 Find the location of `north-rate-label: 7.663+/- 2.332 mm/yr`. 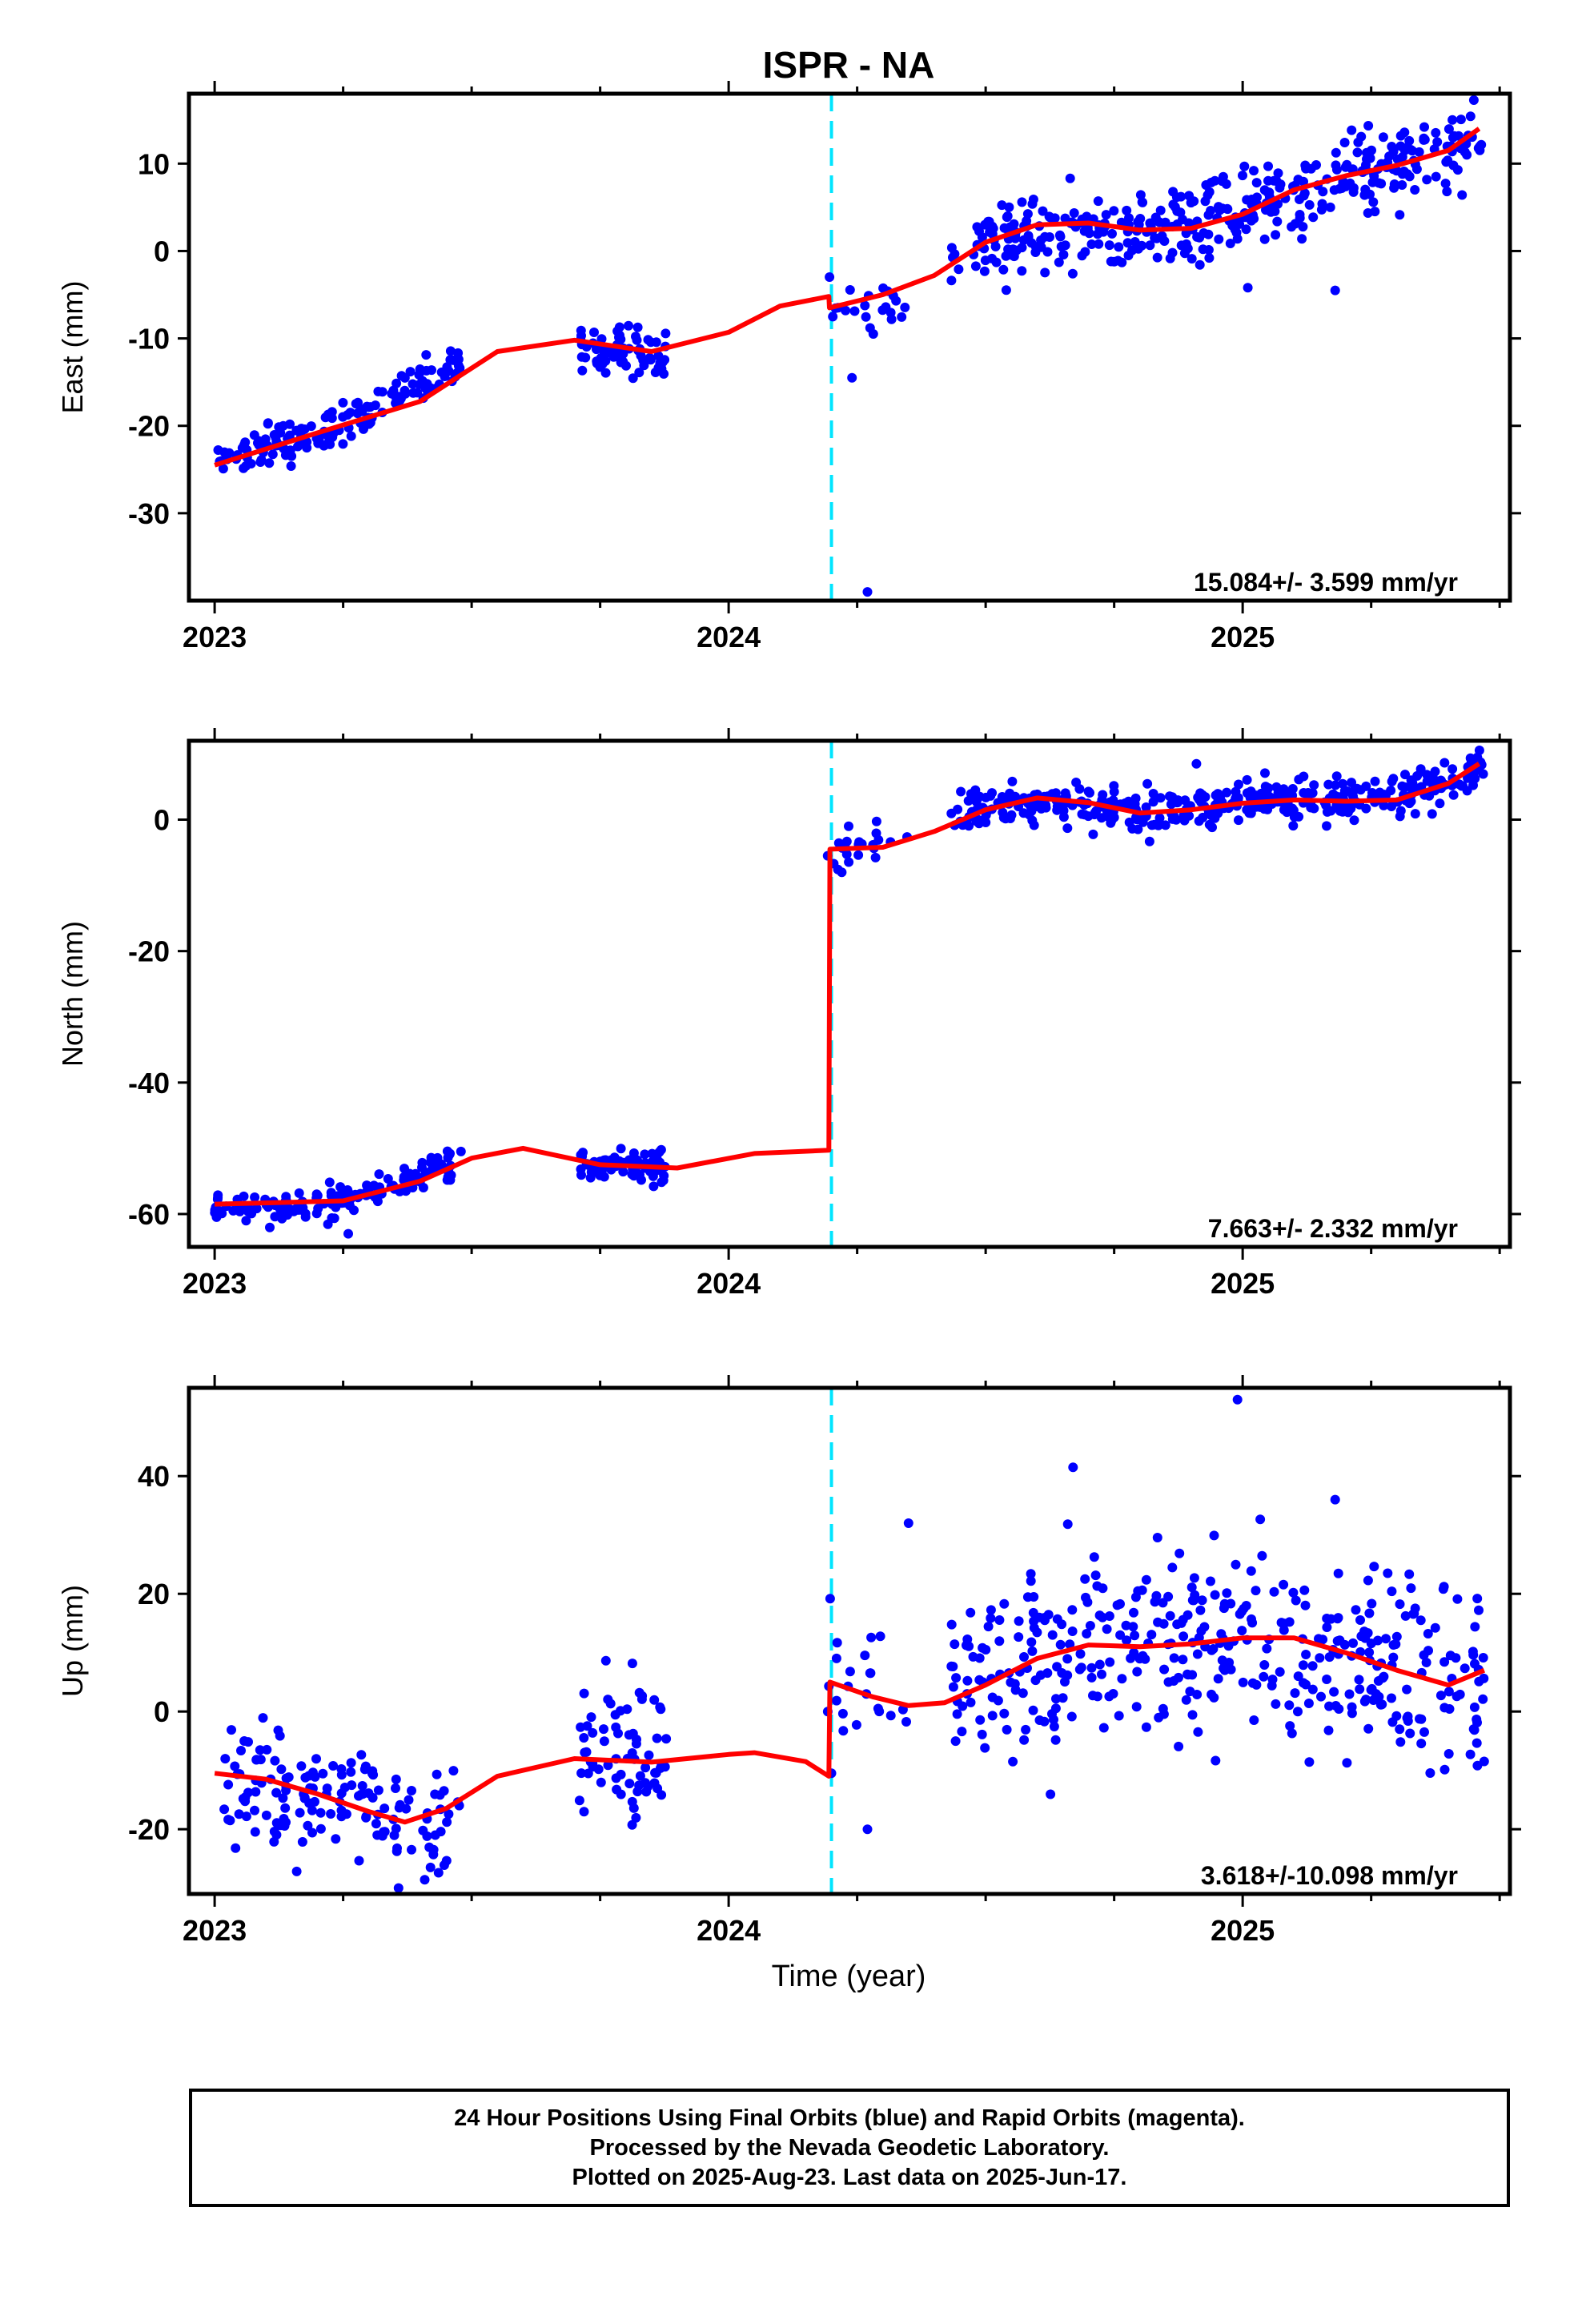

north-rate-label: 7.663+/- 2.332 mm/yr is located at coordinates (1333, 1228).